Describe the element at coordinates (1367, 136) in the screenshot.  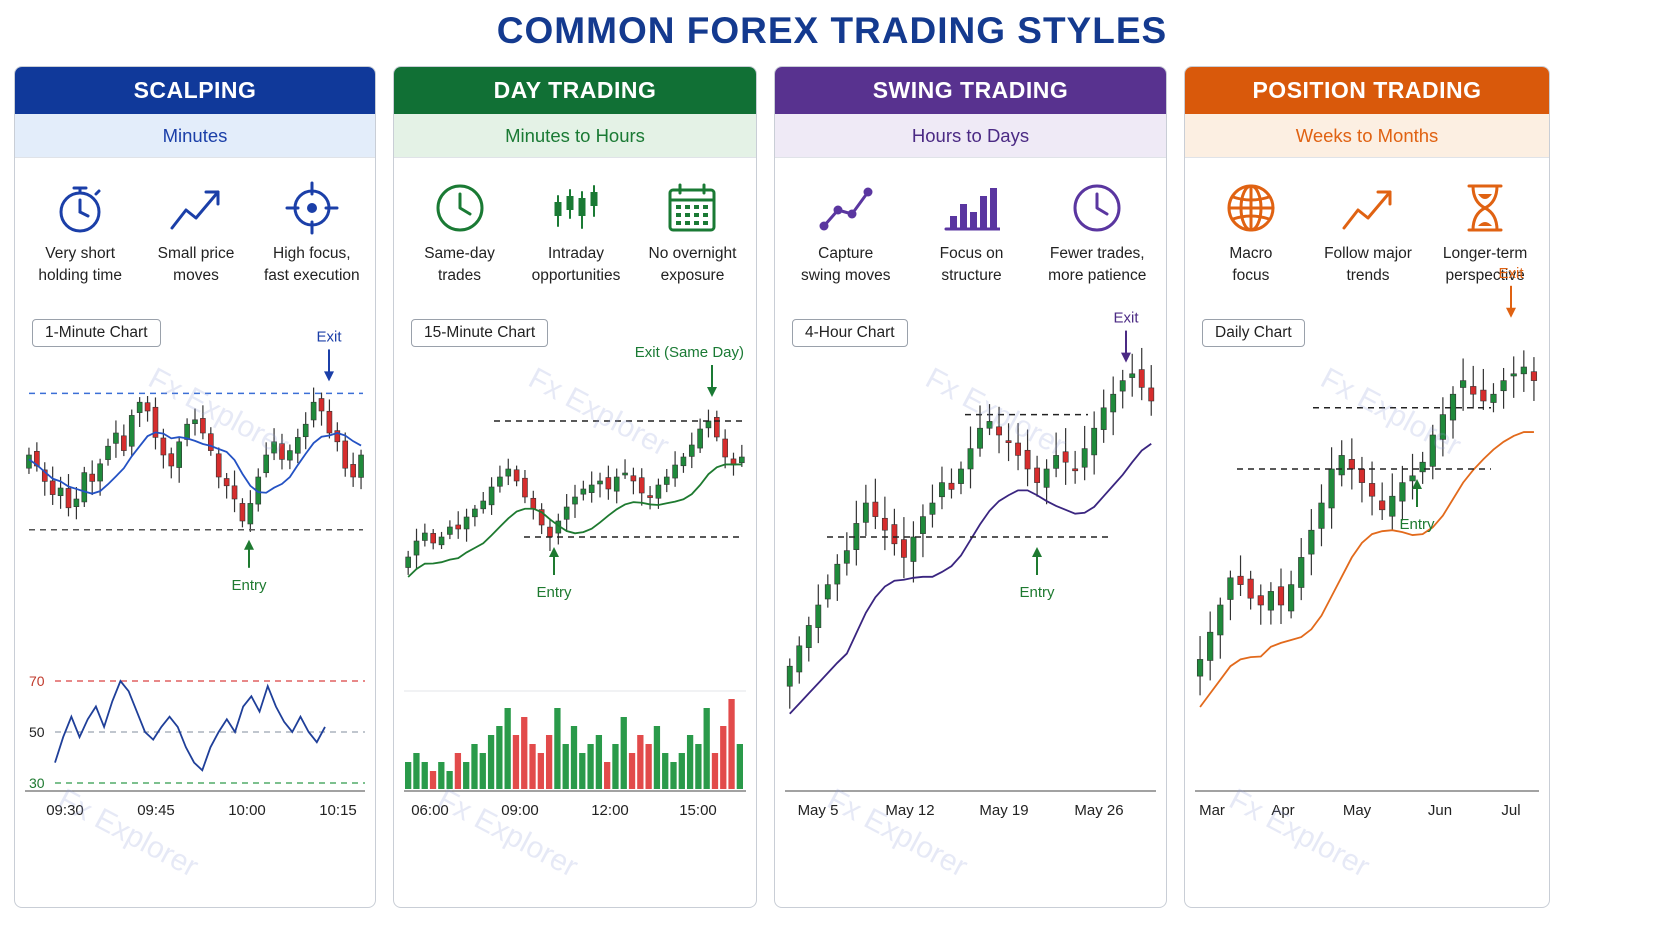
I see `timeframe-label: Weeks to Months` at that location.